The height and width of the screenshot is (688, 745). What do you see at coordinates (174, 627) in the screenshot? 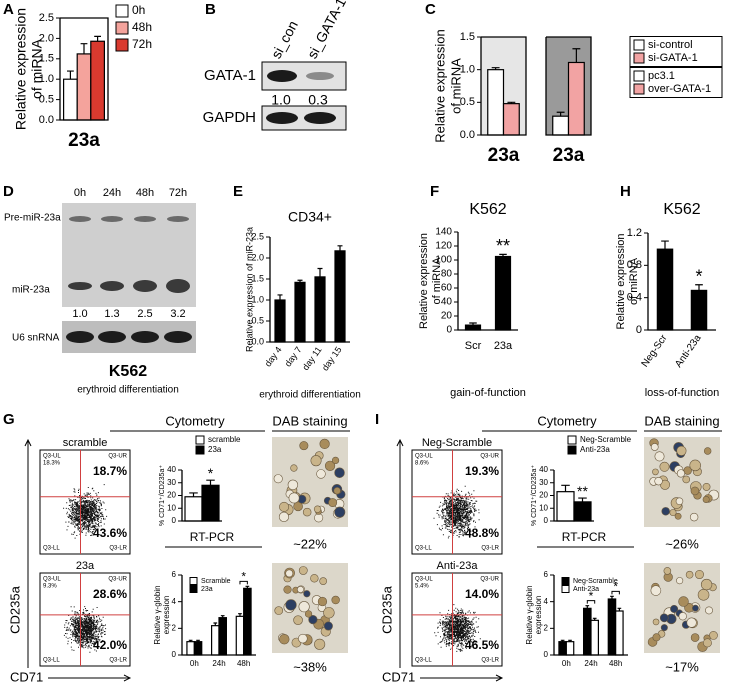
I see `y-tick-label: 2` at bounding box center [174, 627].